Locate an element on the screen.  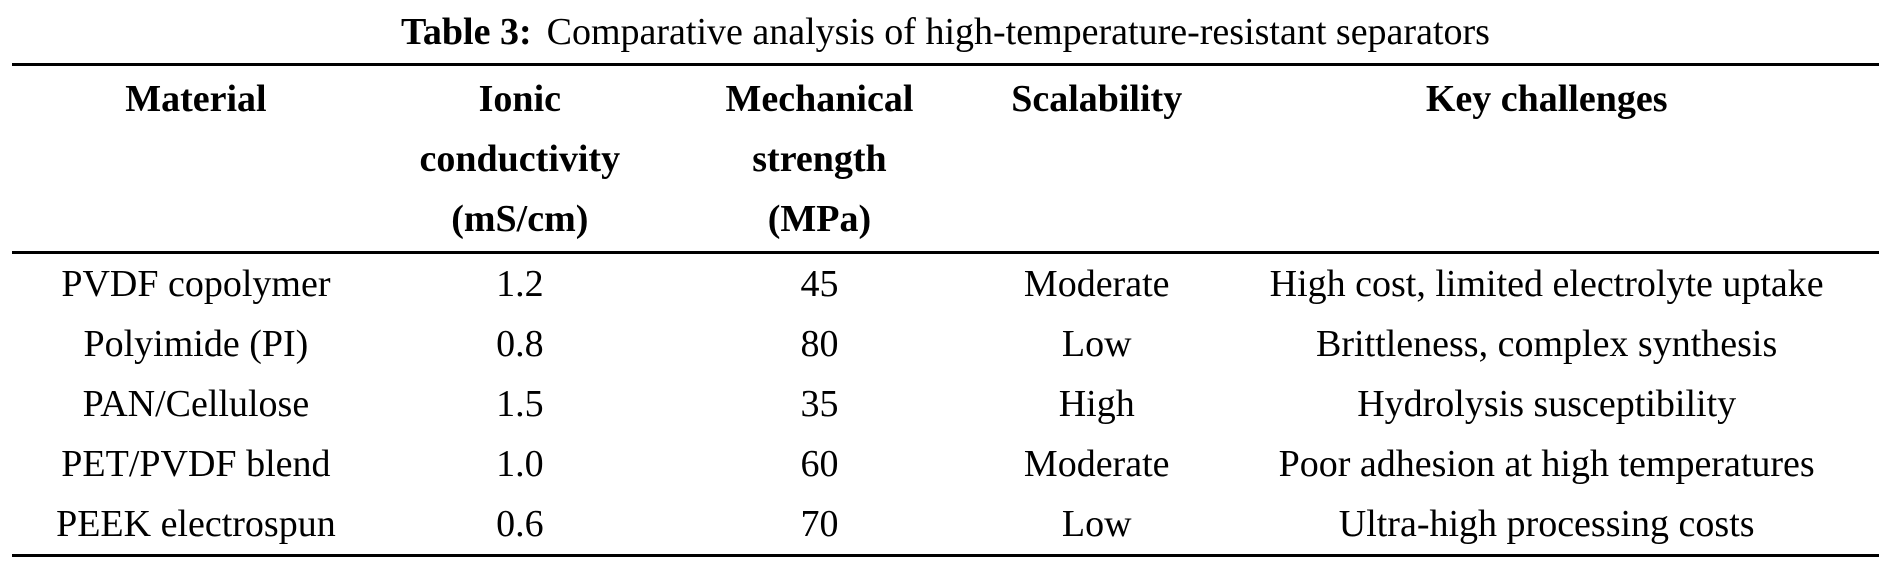
cell-mechanical-strength: 80 is located at coordinates (819, 344).